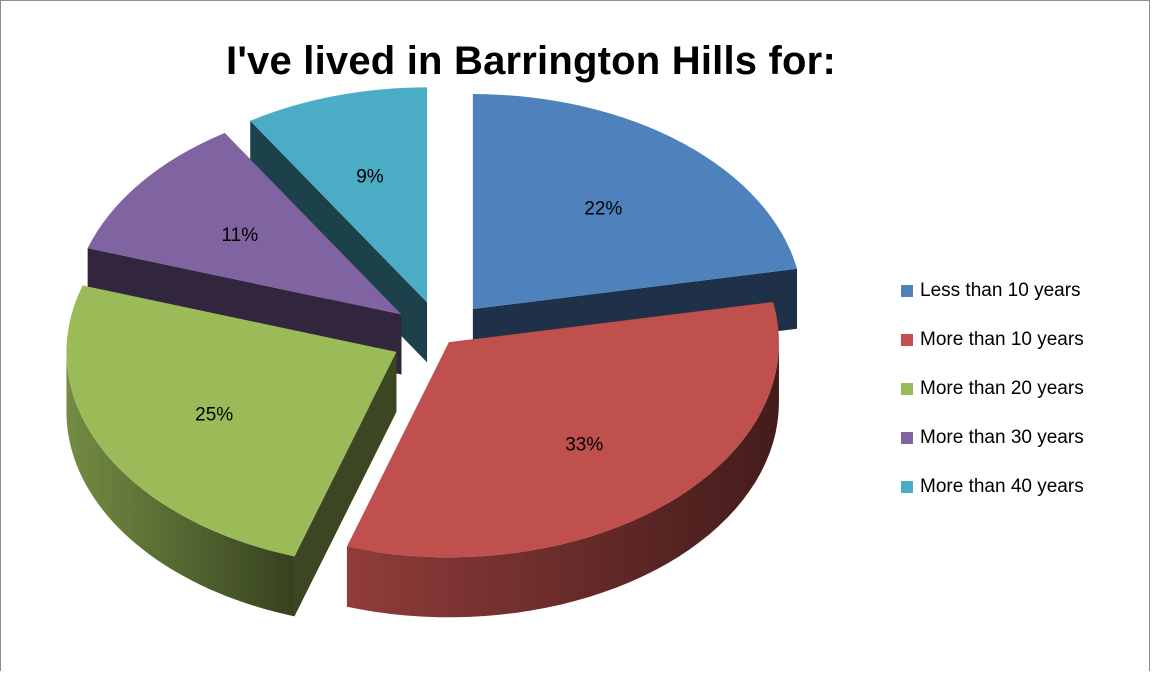  Describe the element at coordinates (1002, 339) in the screenshot. I see `legend-label: More than 10 years` at that location.